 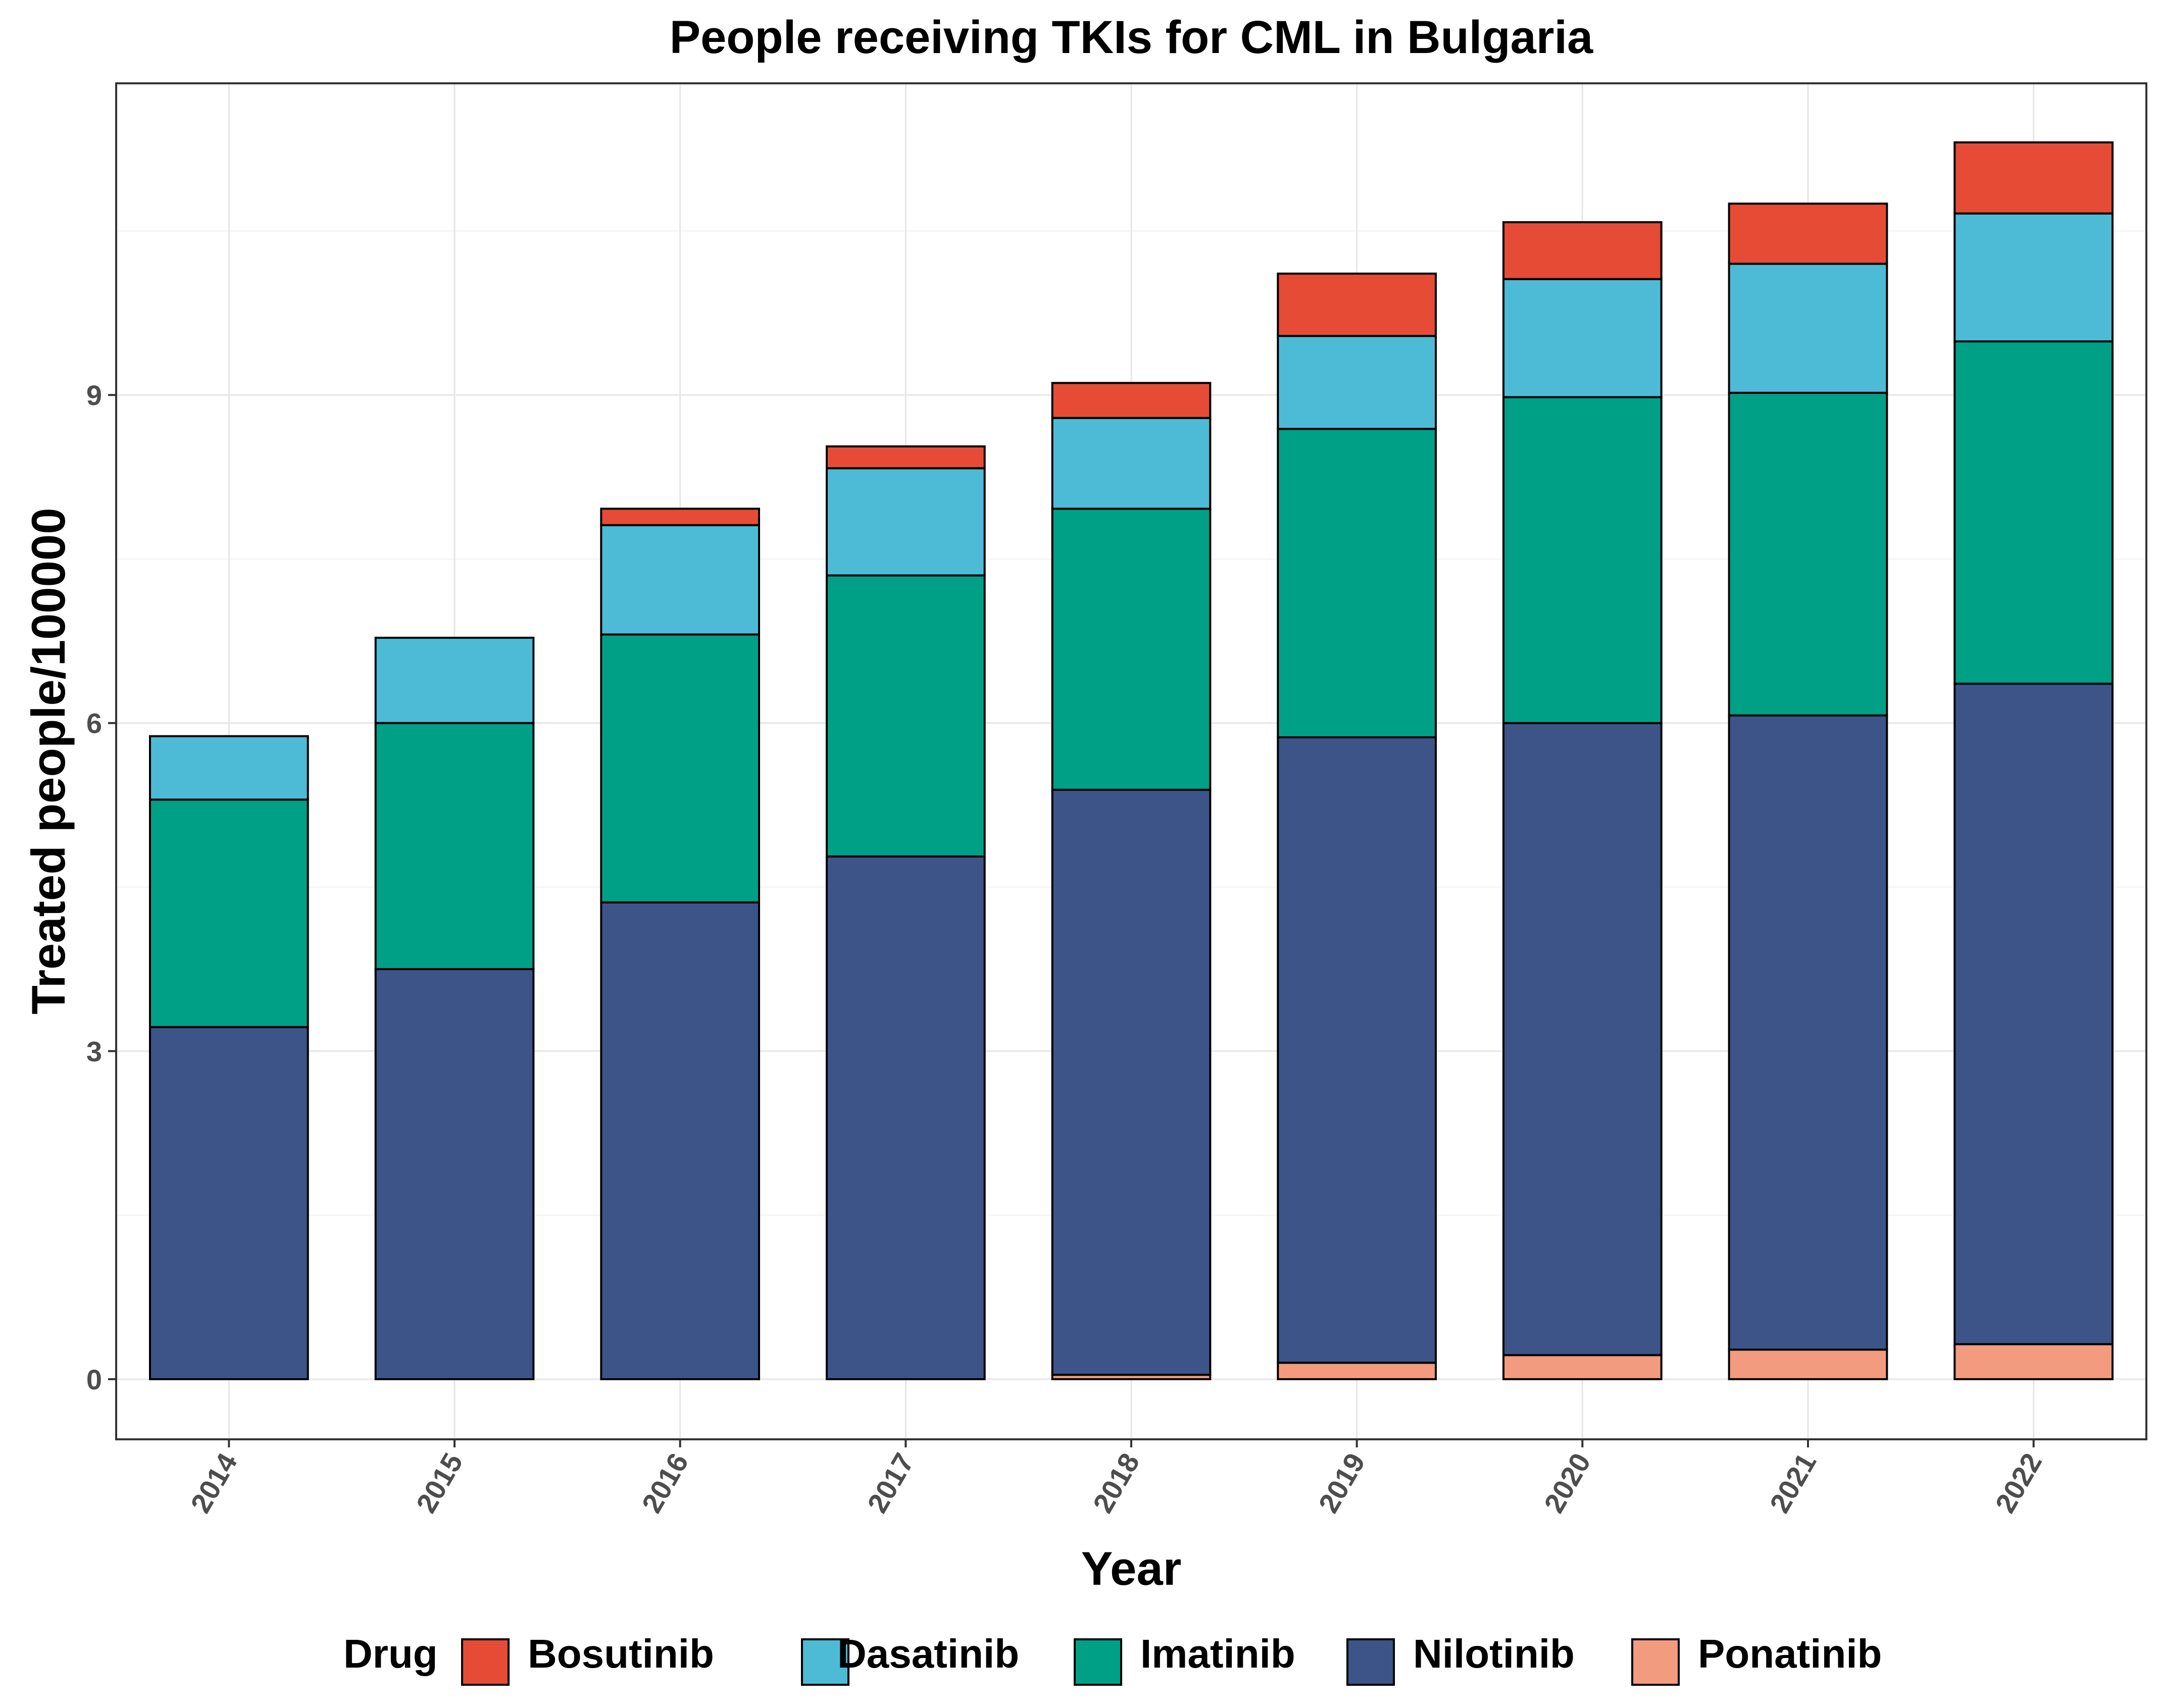 What do you see at coordinates (229, 1203) in the screenshot?
I see `bar-nilotinib-2014` at bounding box center [229, 1203].